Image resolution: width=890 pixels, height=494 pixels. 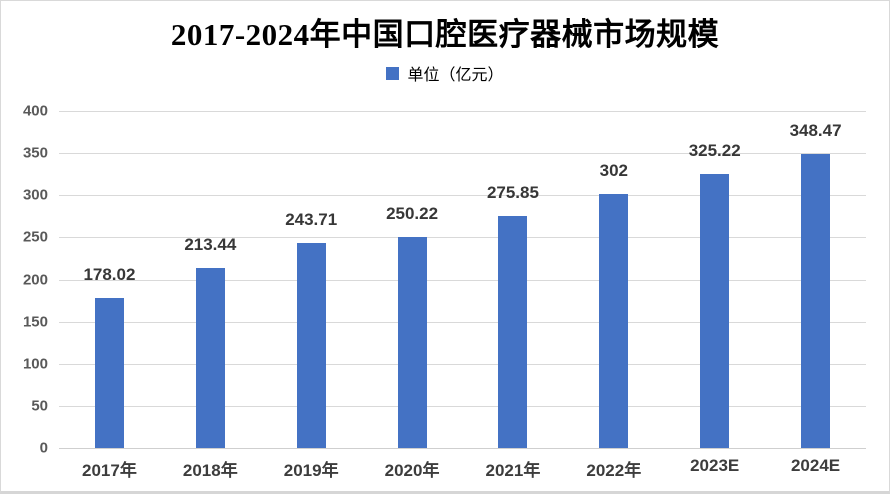 What do you see at coordinates (714, 151) in the screenshot?
I see `bar-value-label: 325.22` at bounding box center [714, 151].